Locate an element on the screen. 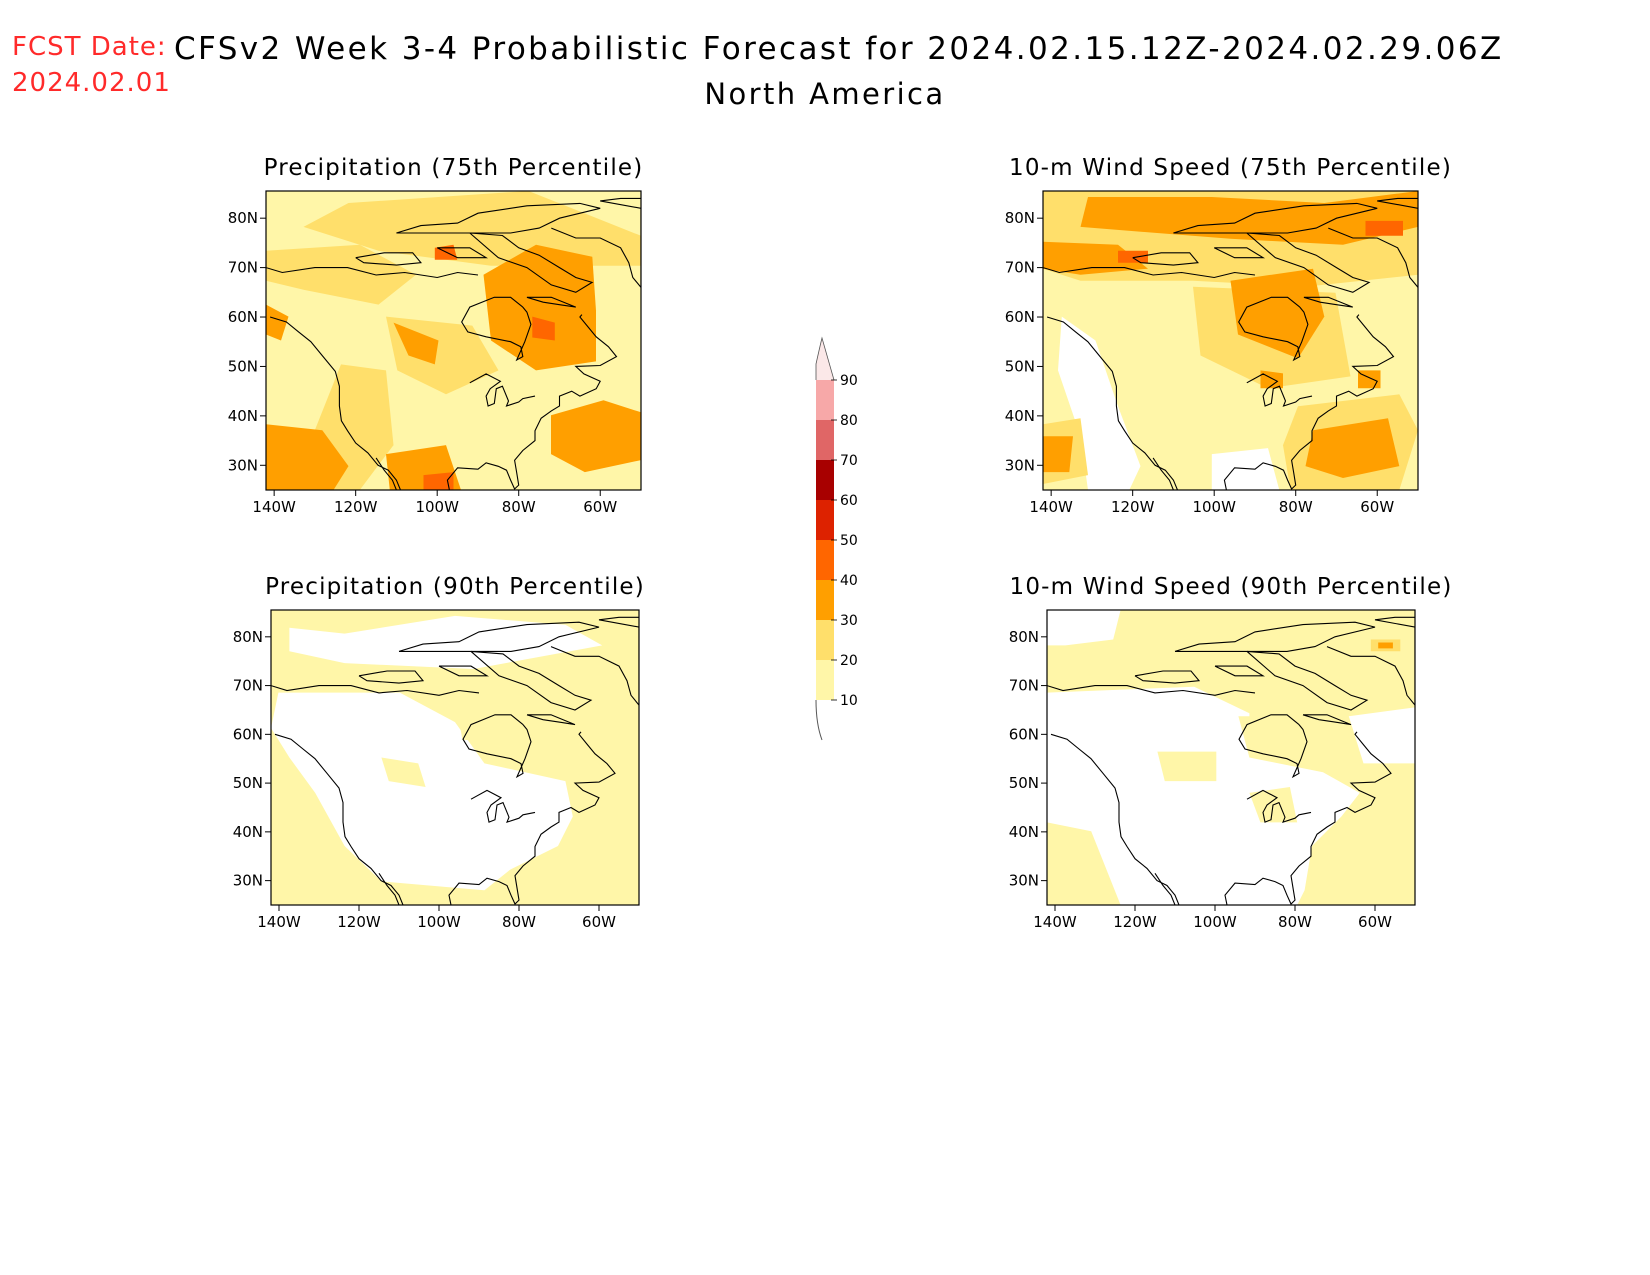 The height and width of the screenshot is (1275, 1650). panel-title: Precipitation (90th Percentile) is located at coordinates (455, 587).